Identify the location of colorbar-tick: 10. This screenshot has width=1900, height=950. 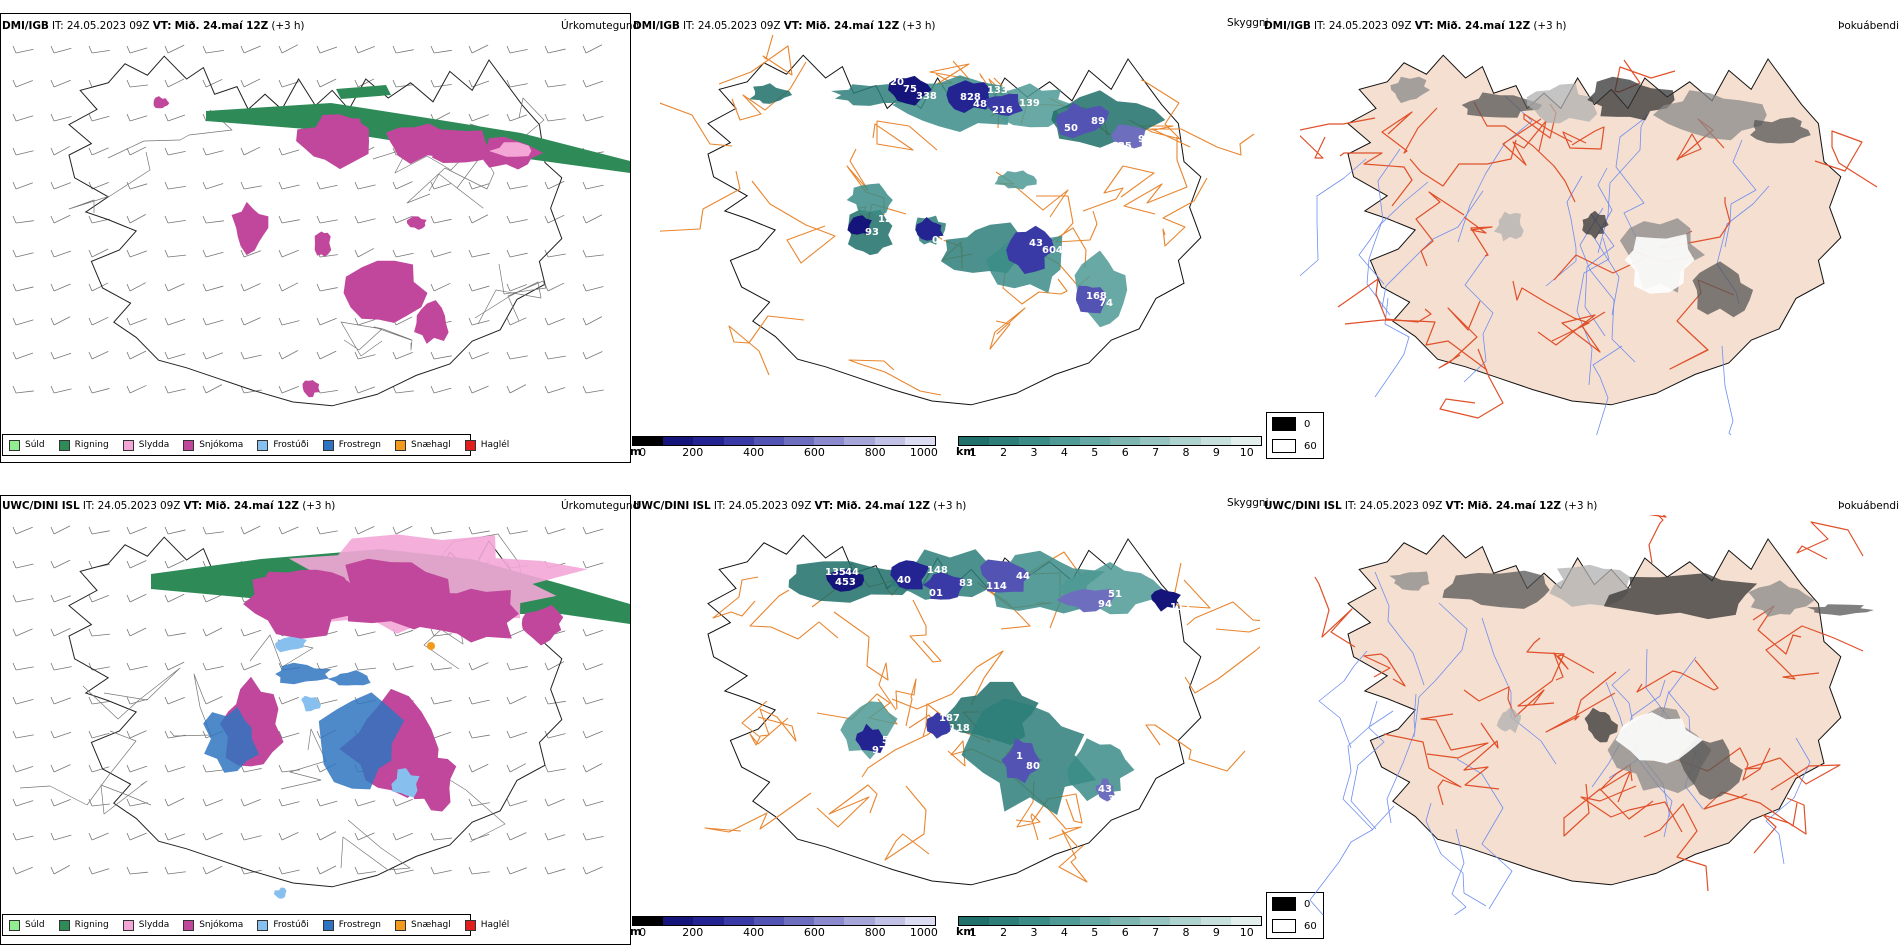
(1246, 932).